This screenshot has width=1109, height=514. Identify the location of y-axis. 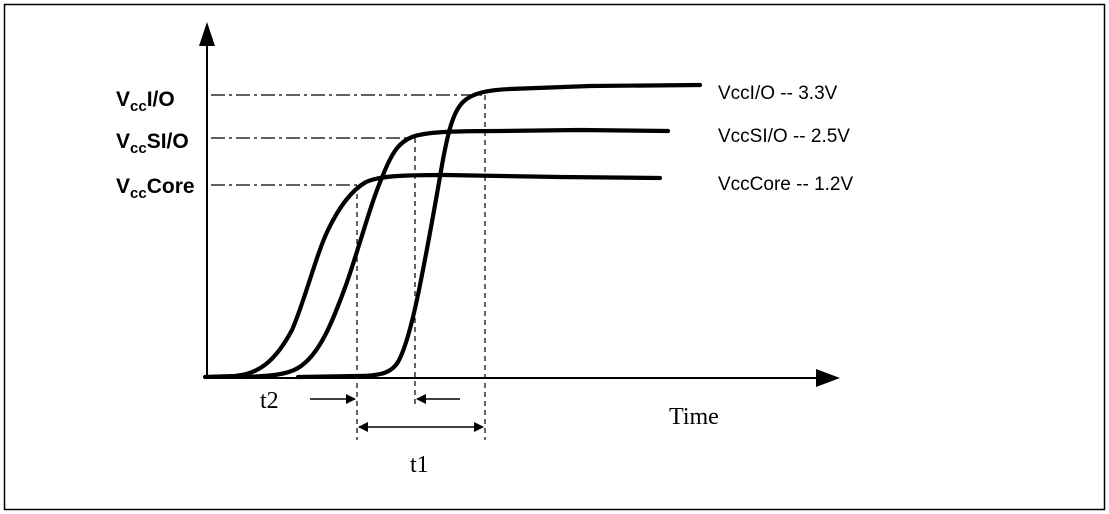
(207, 200).